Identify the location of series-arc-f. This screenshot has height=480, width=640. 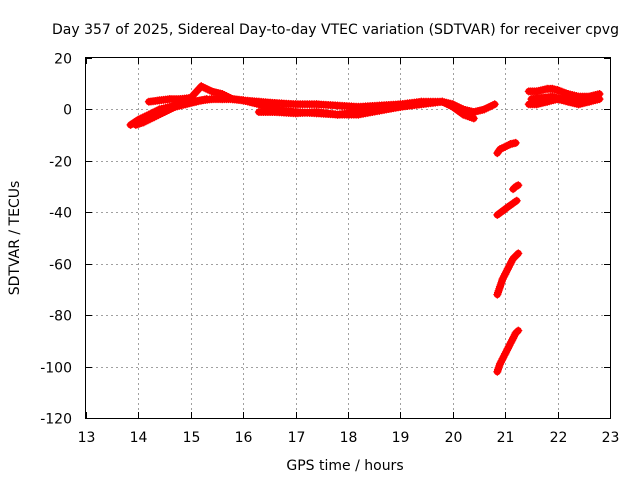
(516, 187).